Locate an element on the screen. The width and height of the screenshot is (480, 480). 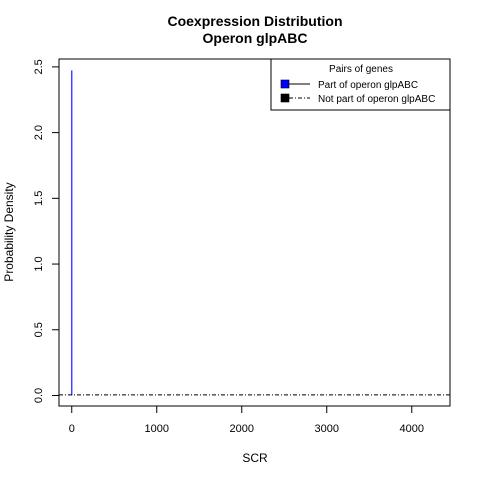
legend-swatch-not-part is located at coordinates (285, 98).